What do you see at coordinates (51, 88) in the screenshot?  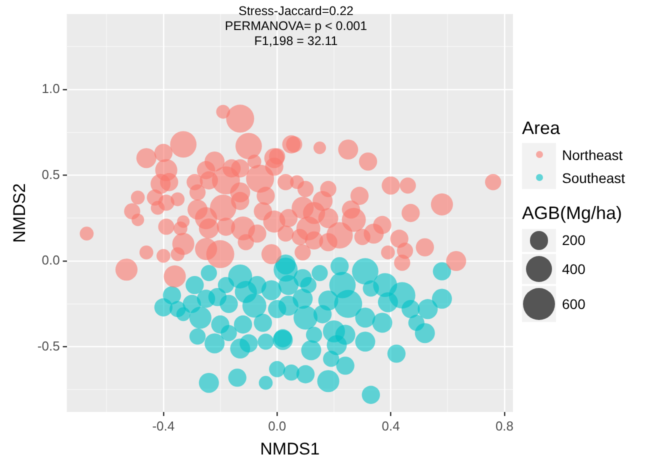 I see `y-tick-label: 1.0` at bounding box center [51, 88].